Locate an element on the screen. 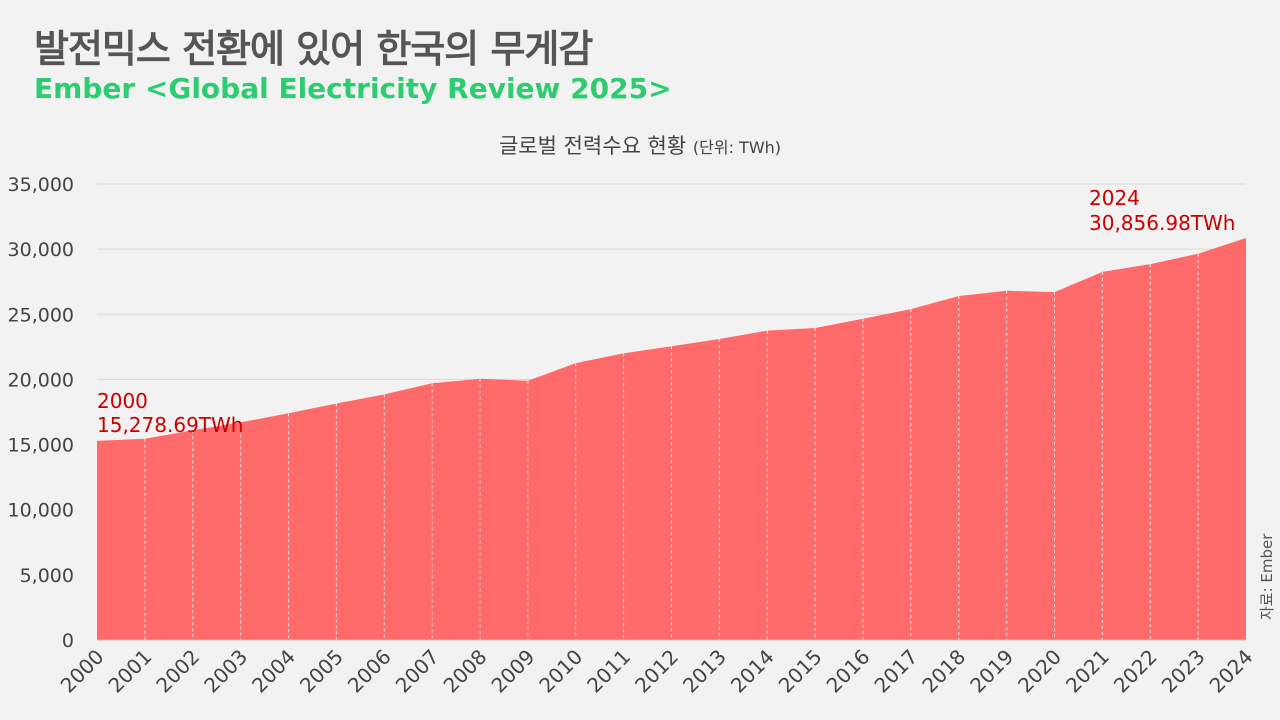 Image resolution: width=1280 pixels, height=720 pixels. chart-title: 글로벌 전력수요 현황 (단위: TWh) is located at coordinates (640, 145).